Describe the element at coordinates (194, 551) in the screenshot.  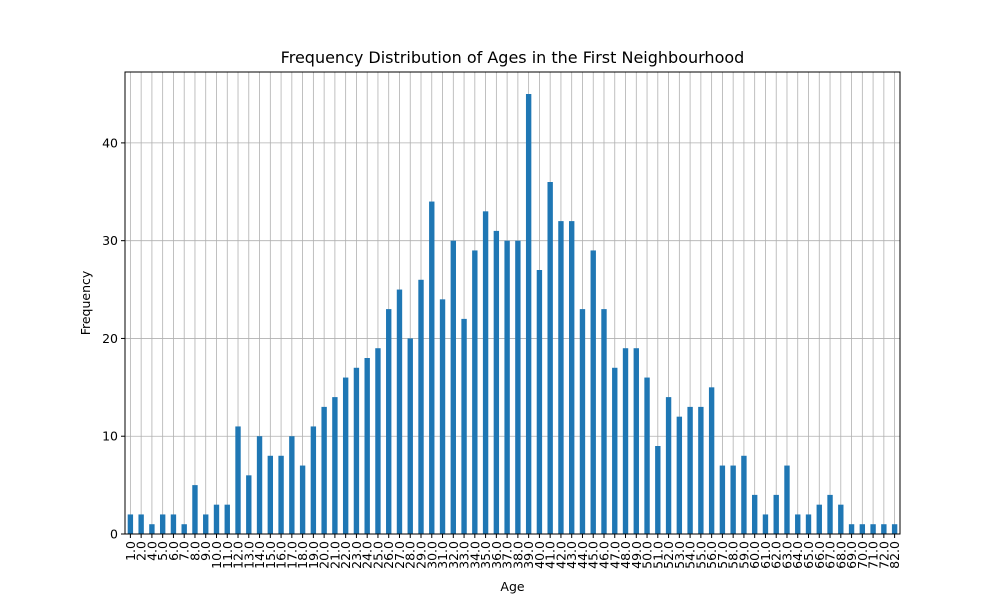
I see `x-tick-label: 8.0` at that location.